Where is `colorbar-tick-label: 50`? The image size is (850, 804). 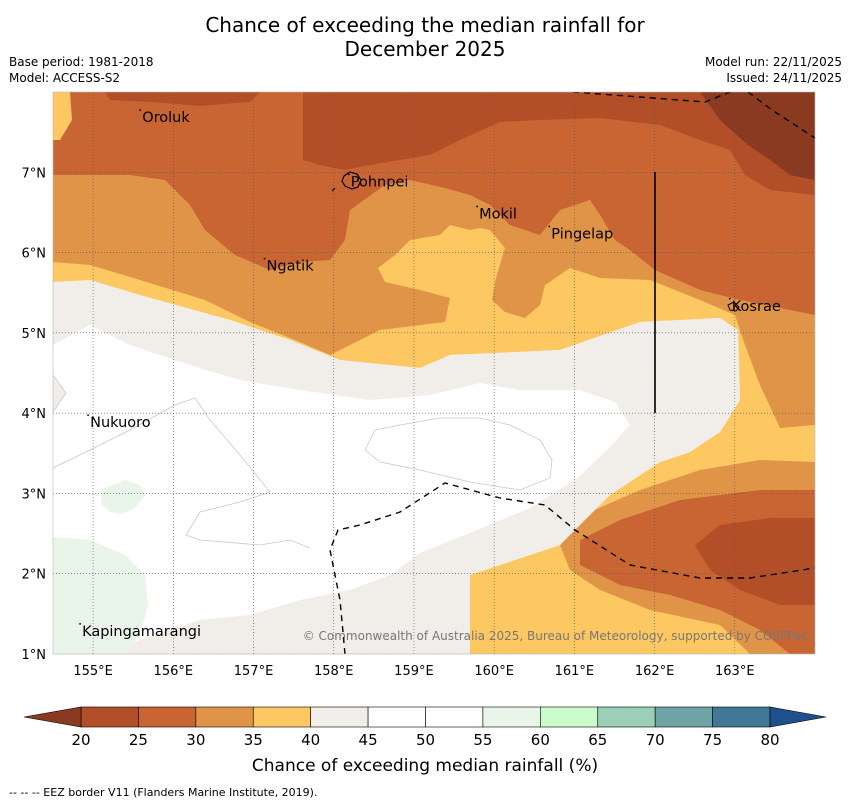 colorbar-tick-label: 50 is located at coordinates (425, 740).